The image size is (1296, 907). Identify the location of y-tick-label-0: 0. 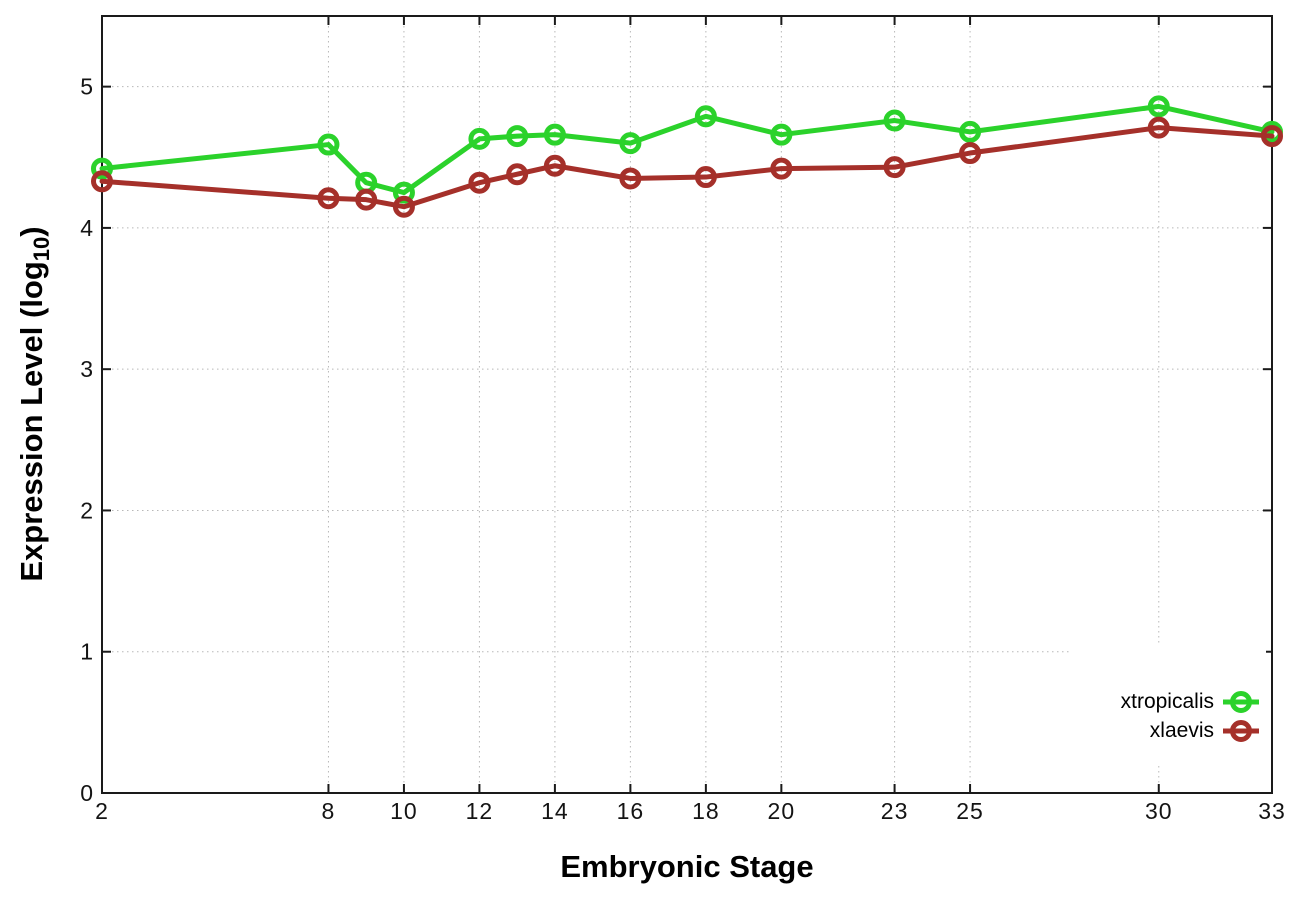
(86, 793).